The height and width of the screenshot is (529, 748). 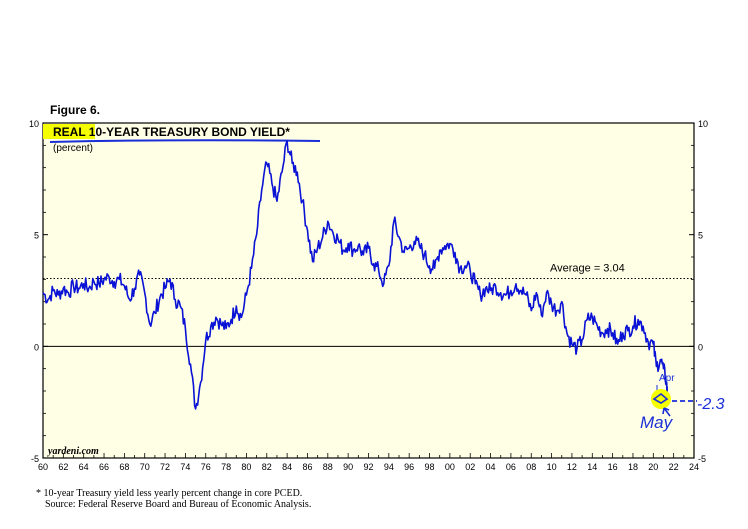 I want to click on may-label: May, so click(x=657, y=422).